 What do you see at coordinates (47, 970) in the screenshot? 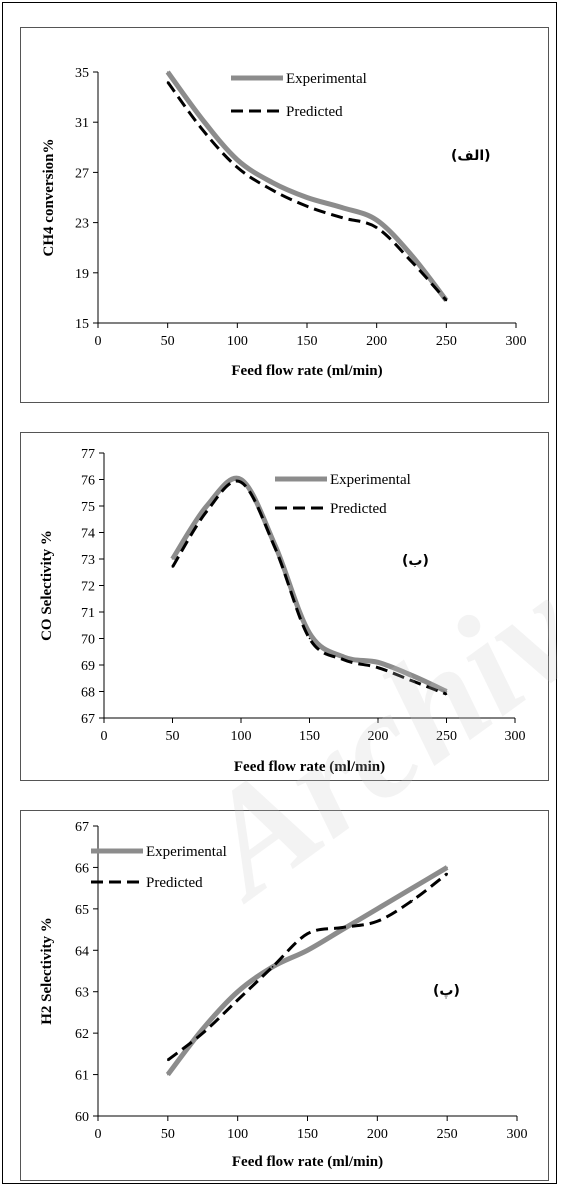
I see `y-axis-label: H2 Selectivity %` at bounding box center [47, 970].